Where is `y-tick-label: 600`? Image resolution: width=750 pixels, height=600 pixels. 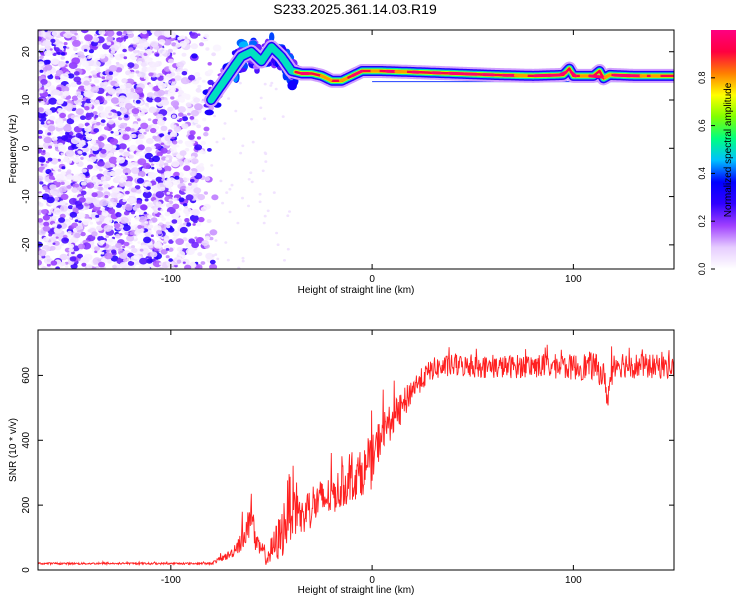 y-tick-label: 600 is located at coordinates (26, 375).